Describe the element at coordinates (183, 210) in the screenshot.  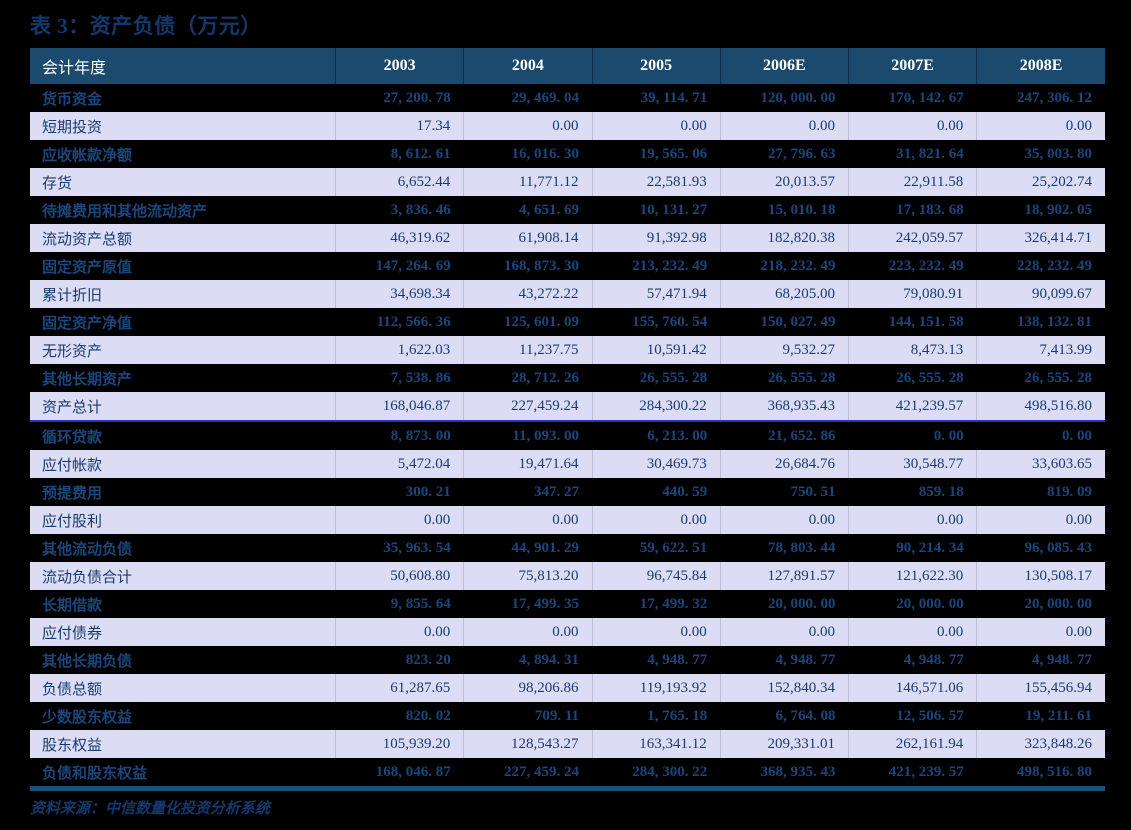
I see `row-label: 待摊费用和其他流动资产` at that location.